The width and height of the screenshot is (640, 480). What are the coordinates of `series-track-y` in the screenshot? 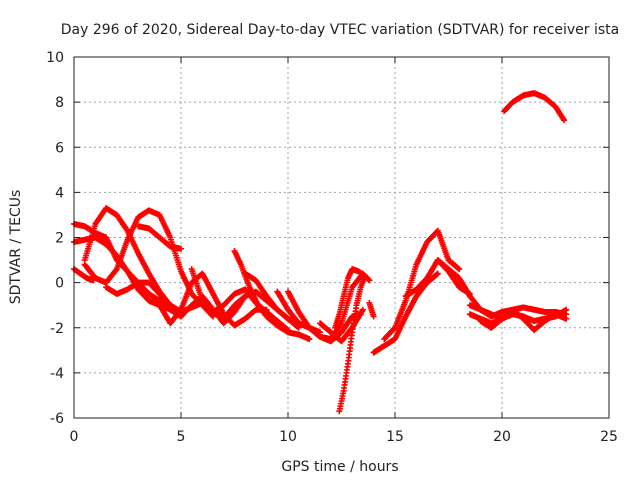 It's located at (523, 320).